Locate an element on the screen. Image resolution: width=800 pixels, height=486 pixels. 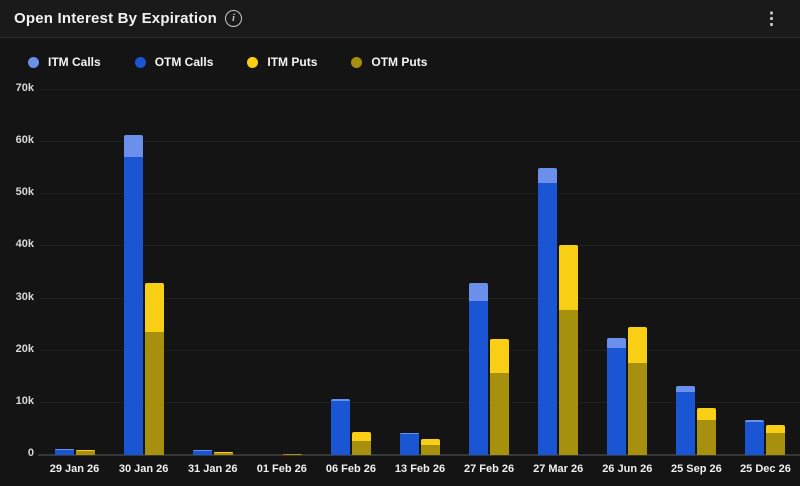
page-title: Open Interest By Expiration is located at coordinates (115, 18).